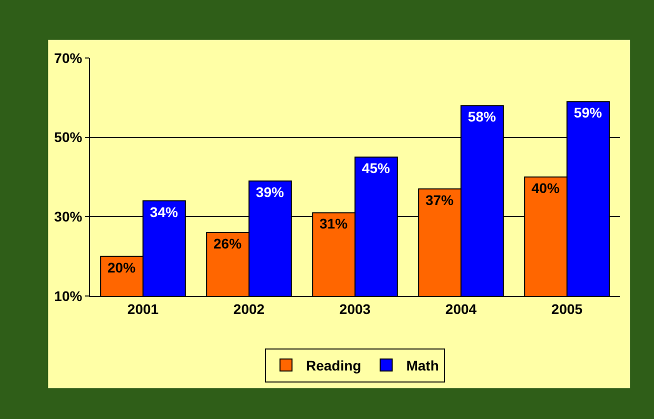 The width and height of the screenshot is (654, 419). I want to click on x-tick-label: 2004, so click(461, 308).